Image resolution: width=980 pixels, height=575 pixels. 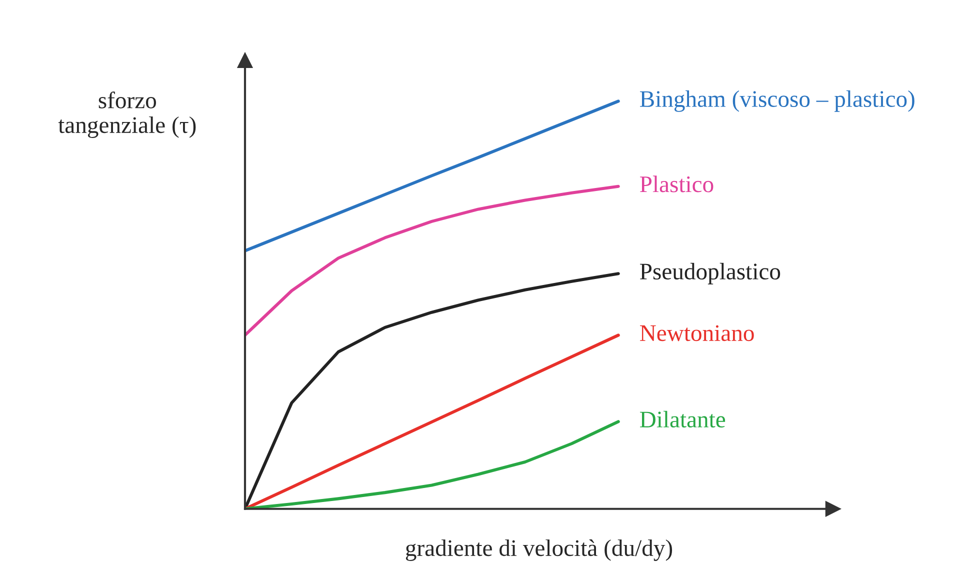 I want to click on series-label: Dilatante, so click(x=683, y=419).